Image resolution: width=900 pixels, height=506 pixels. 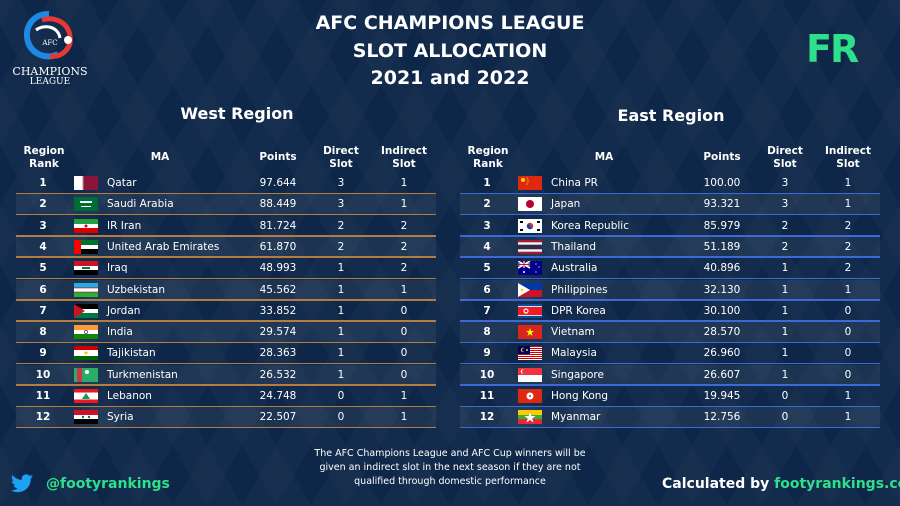 What do you see at coordinates (226, 354) in the screenshot?
I see `table-row: 9 Tajikistan 28.363 1 0` at bounding box center [226, 354].